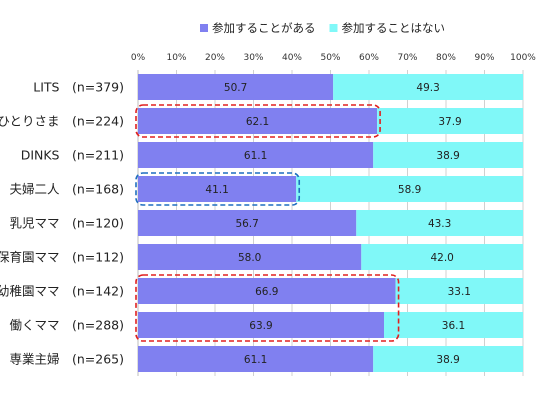 Image resolution: width=549 pixels, height=400 pixels. Describe the element at coordinates (176, 58) in the screenshot. I see `x-tick-label: 10%` at that location.